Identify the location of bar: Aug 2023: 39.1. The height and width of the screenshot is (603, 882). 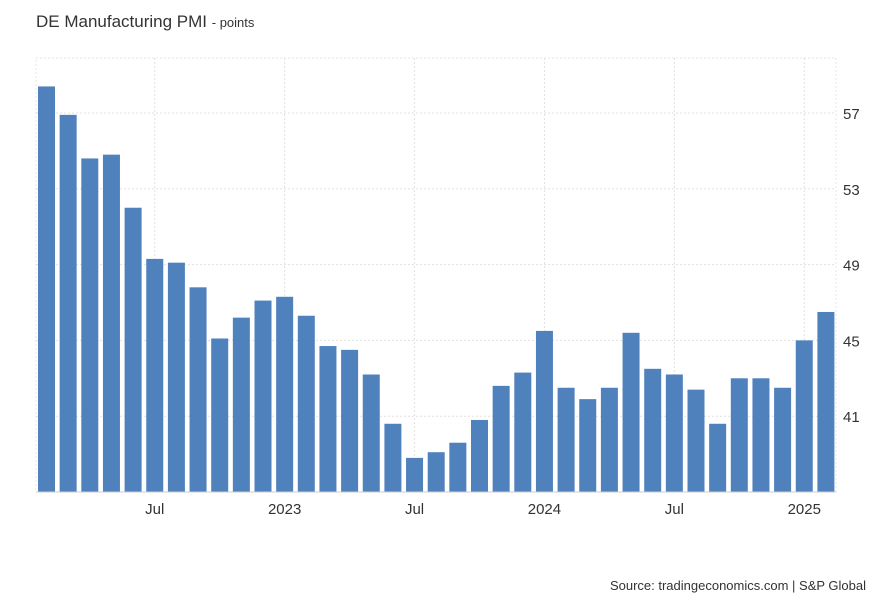
(436, 472).